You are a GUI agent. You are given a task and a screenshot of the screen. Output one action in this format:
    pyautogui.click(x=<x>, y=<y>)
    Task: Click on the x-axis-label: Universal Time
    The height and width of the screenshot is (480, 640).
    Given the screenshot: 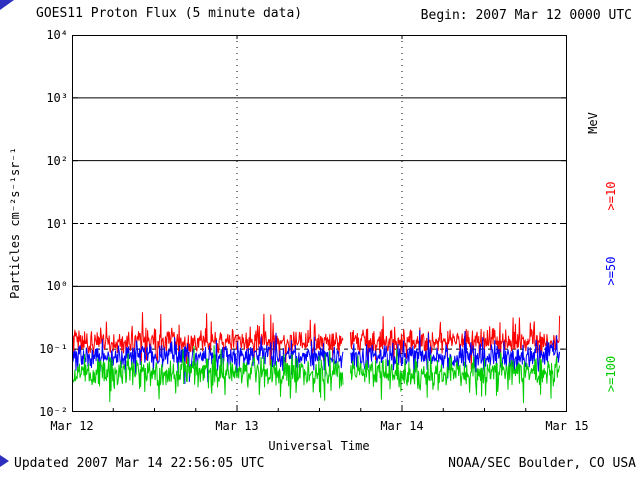 What is the action you would take?
    pyautogui.click(x=319, y=446)
    